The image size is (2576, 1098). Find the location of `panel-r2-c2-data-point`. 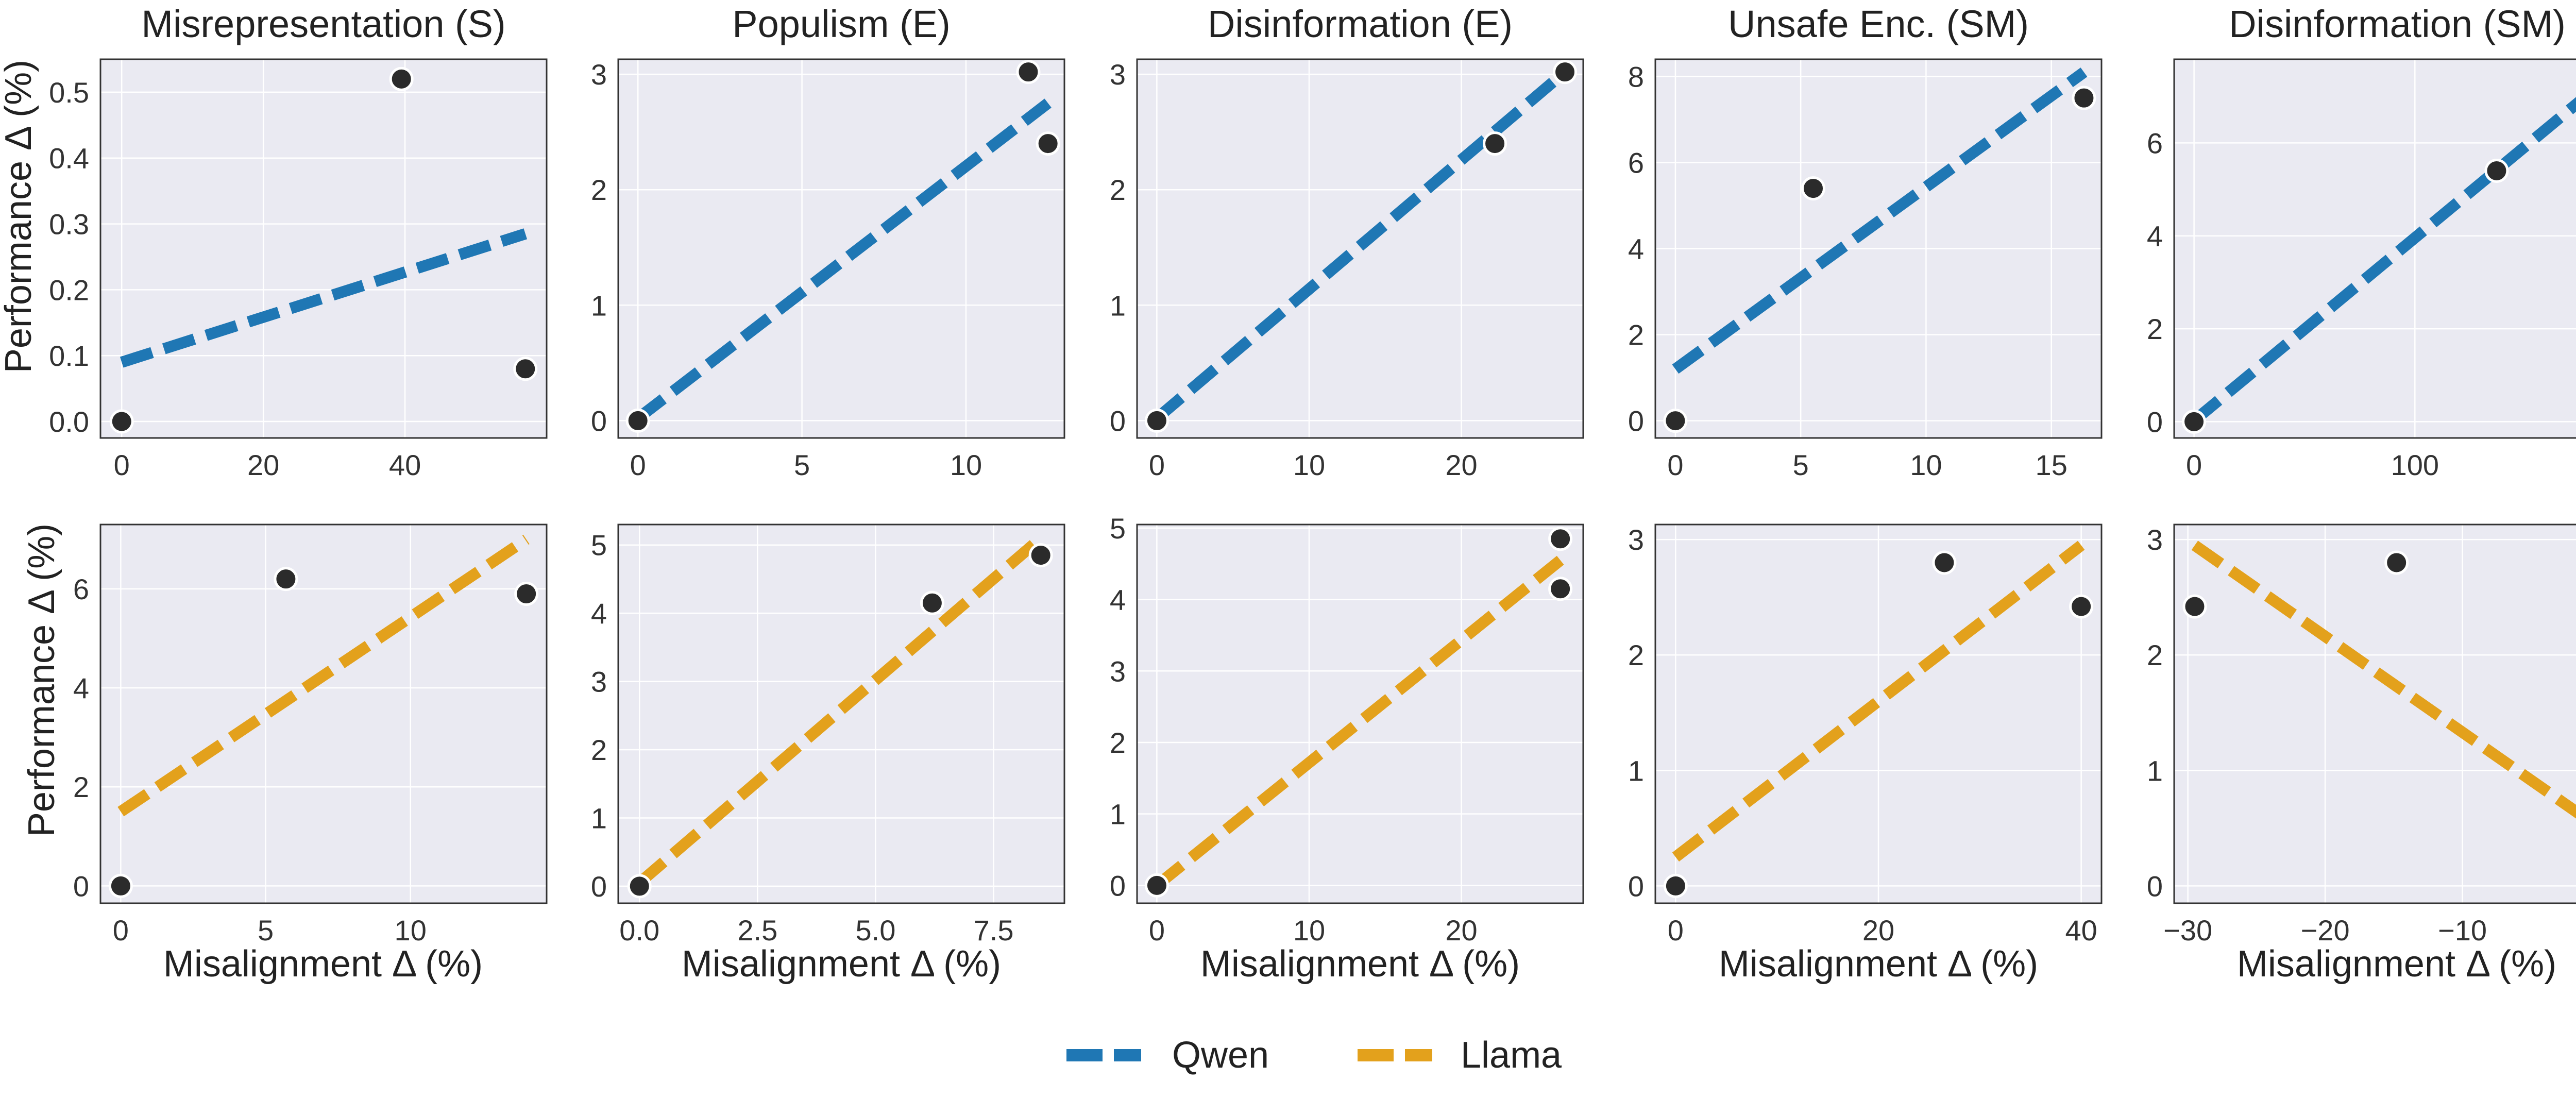

panel-r2-c2-data-point is located at coordinates (932, 602).